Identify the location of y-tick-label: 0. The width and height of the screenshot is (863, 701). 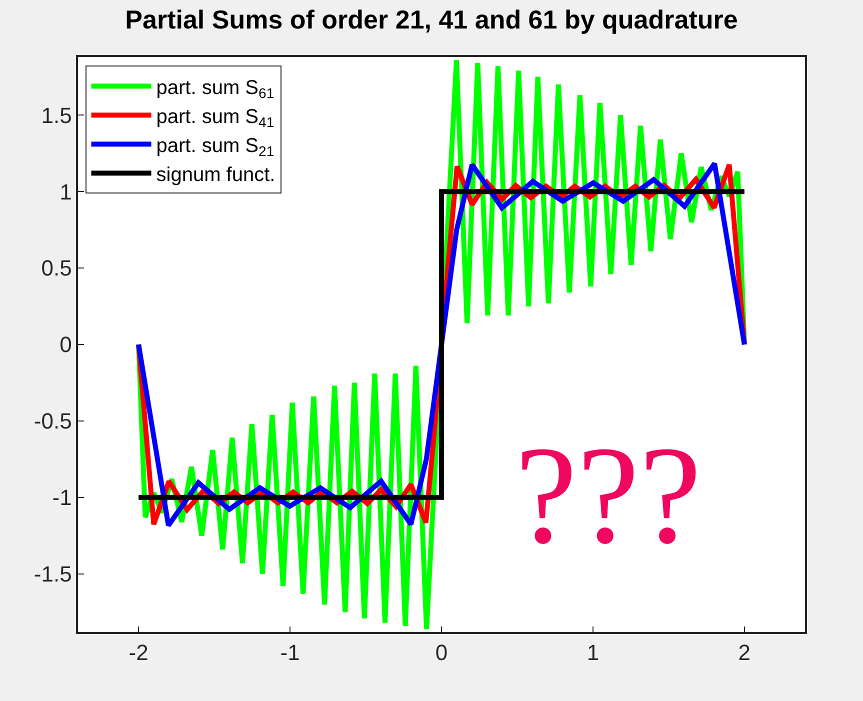
(66, 345).